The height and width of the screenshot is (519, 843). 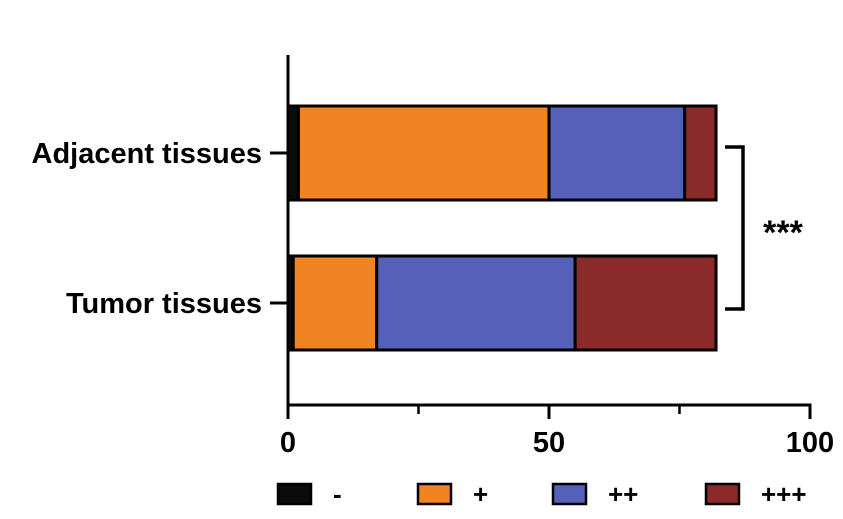 I want to click on x-tick-label: 0, so click(x=288, y=443).